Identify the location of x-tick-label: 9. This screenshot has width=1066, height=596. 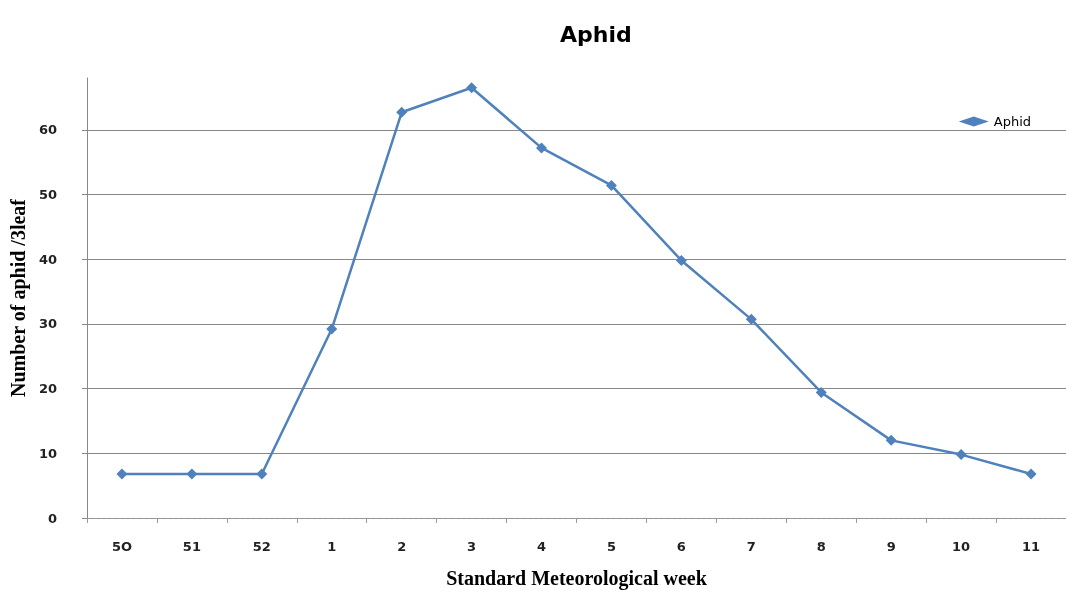
(891, 546).